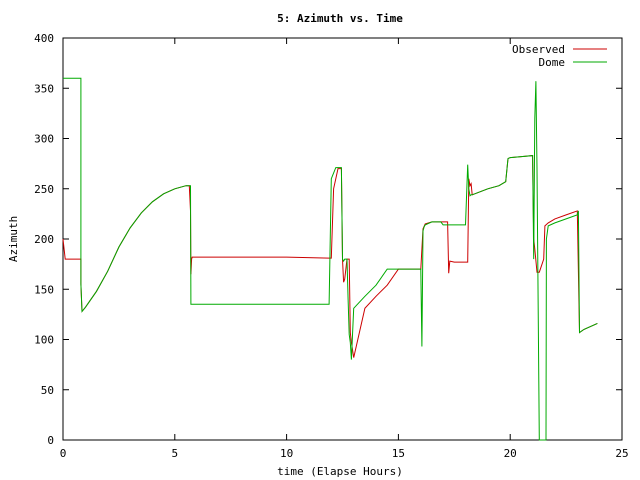 Image resolution: width=640 pixels, height=480 pixels. Describe the element at coordinates (44, 189) in the screenshot. I see `y-tick-label: 250` at that location.